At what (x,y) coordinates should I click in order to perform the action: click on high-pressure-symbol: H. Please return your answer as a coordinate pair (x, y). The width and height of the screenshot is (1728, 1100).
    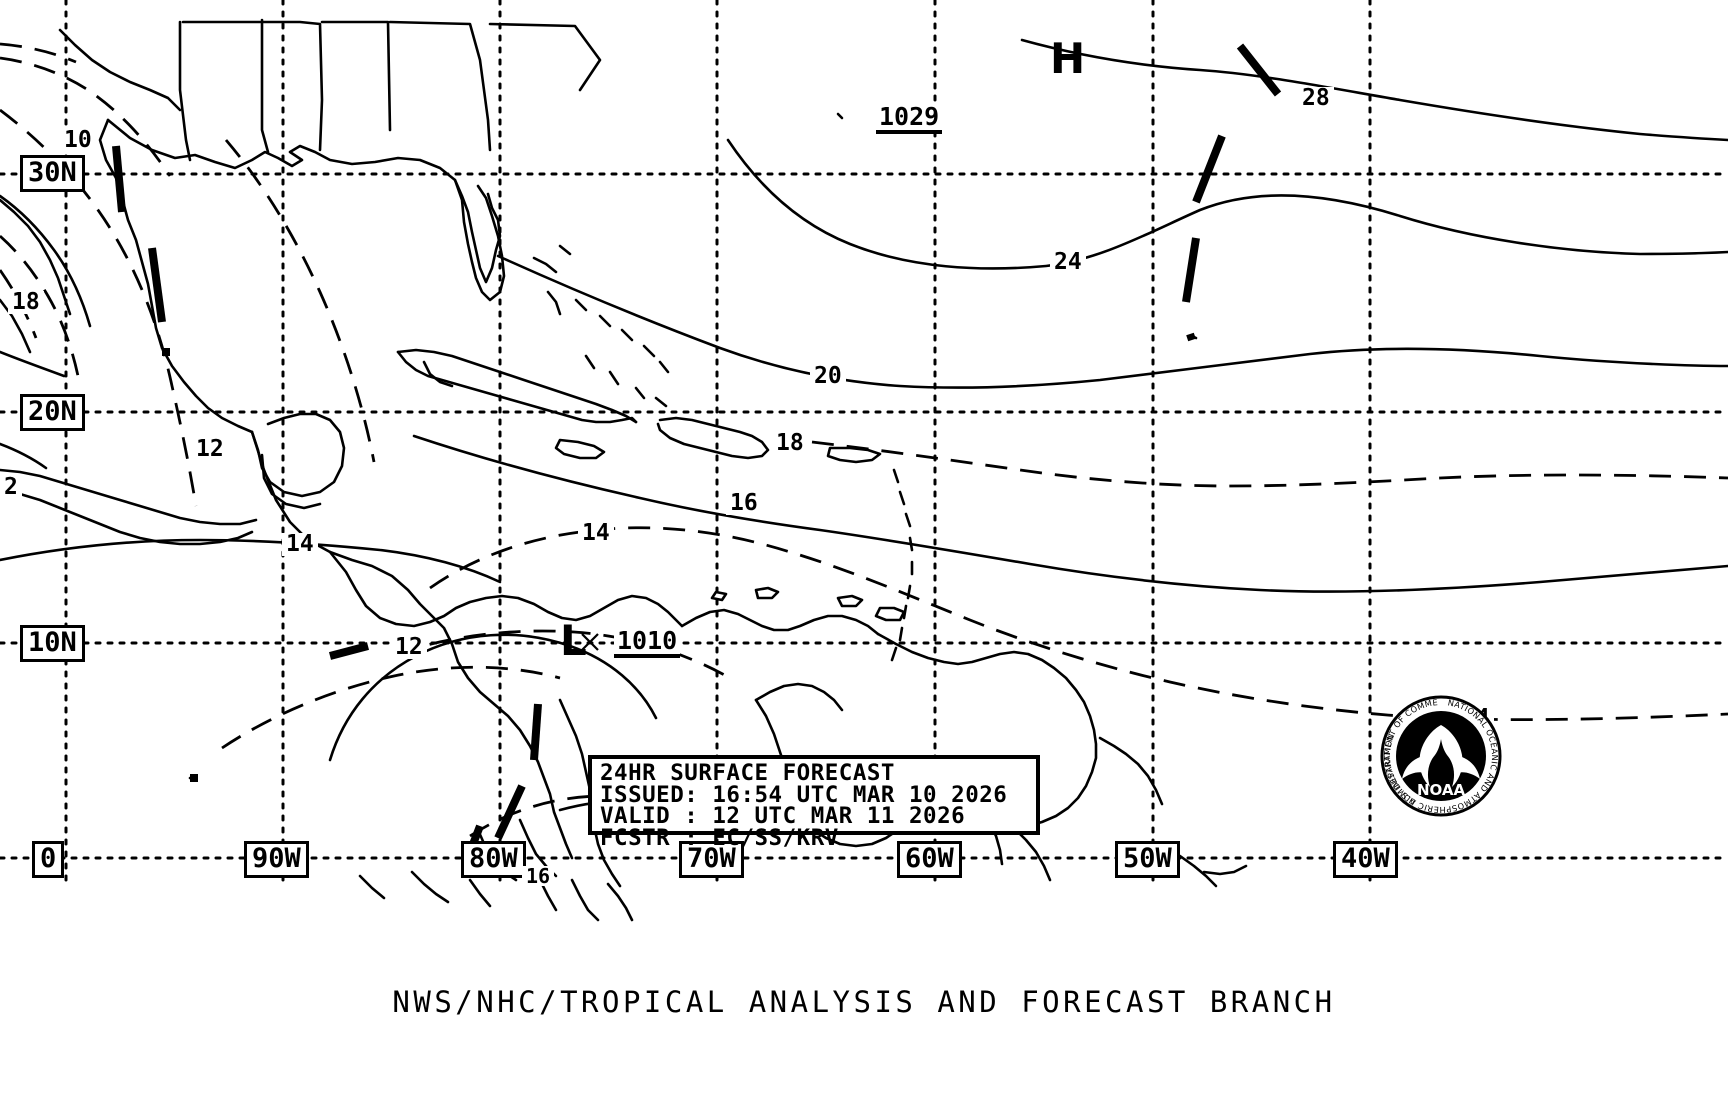
    Looking at the image, I should click on (1068, 58).